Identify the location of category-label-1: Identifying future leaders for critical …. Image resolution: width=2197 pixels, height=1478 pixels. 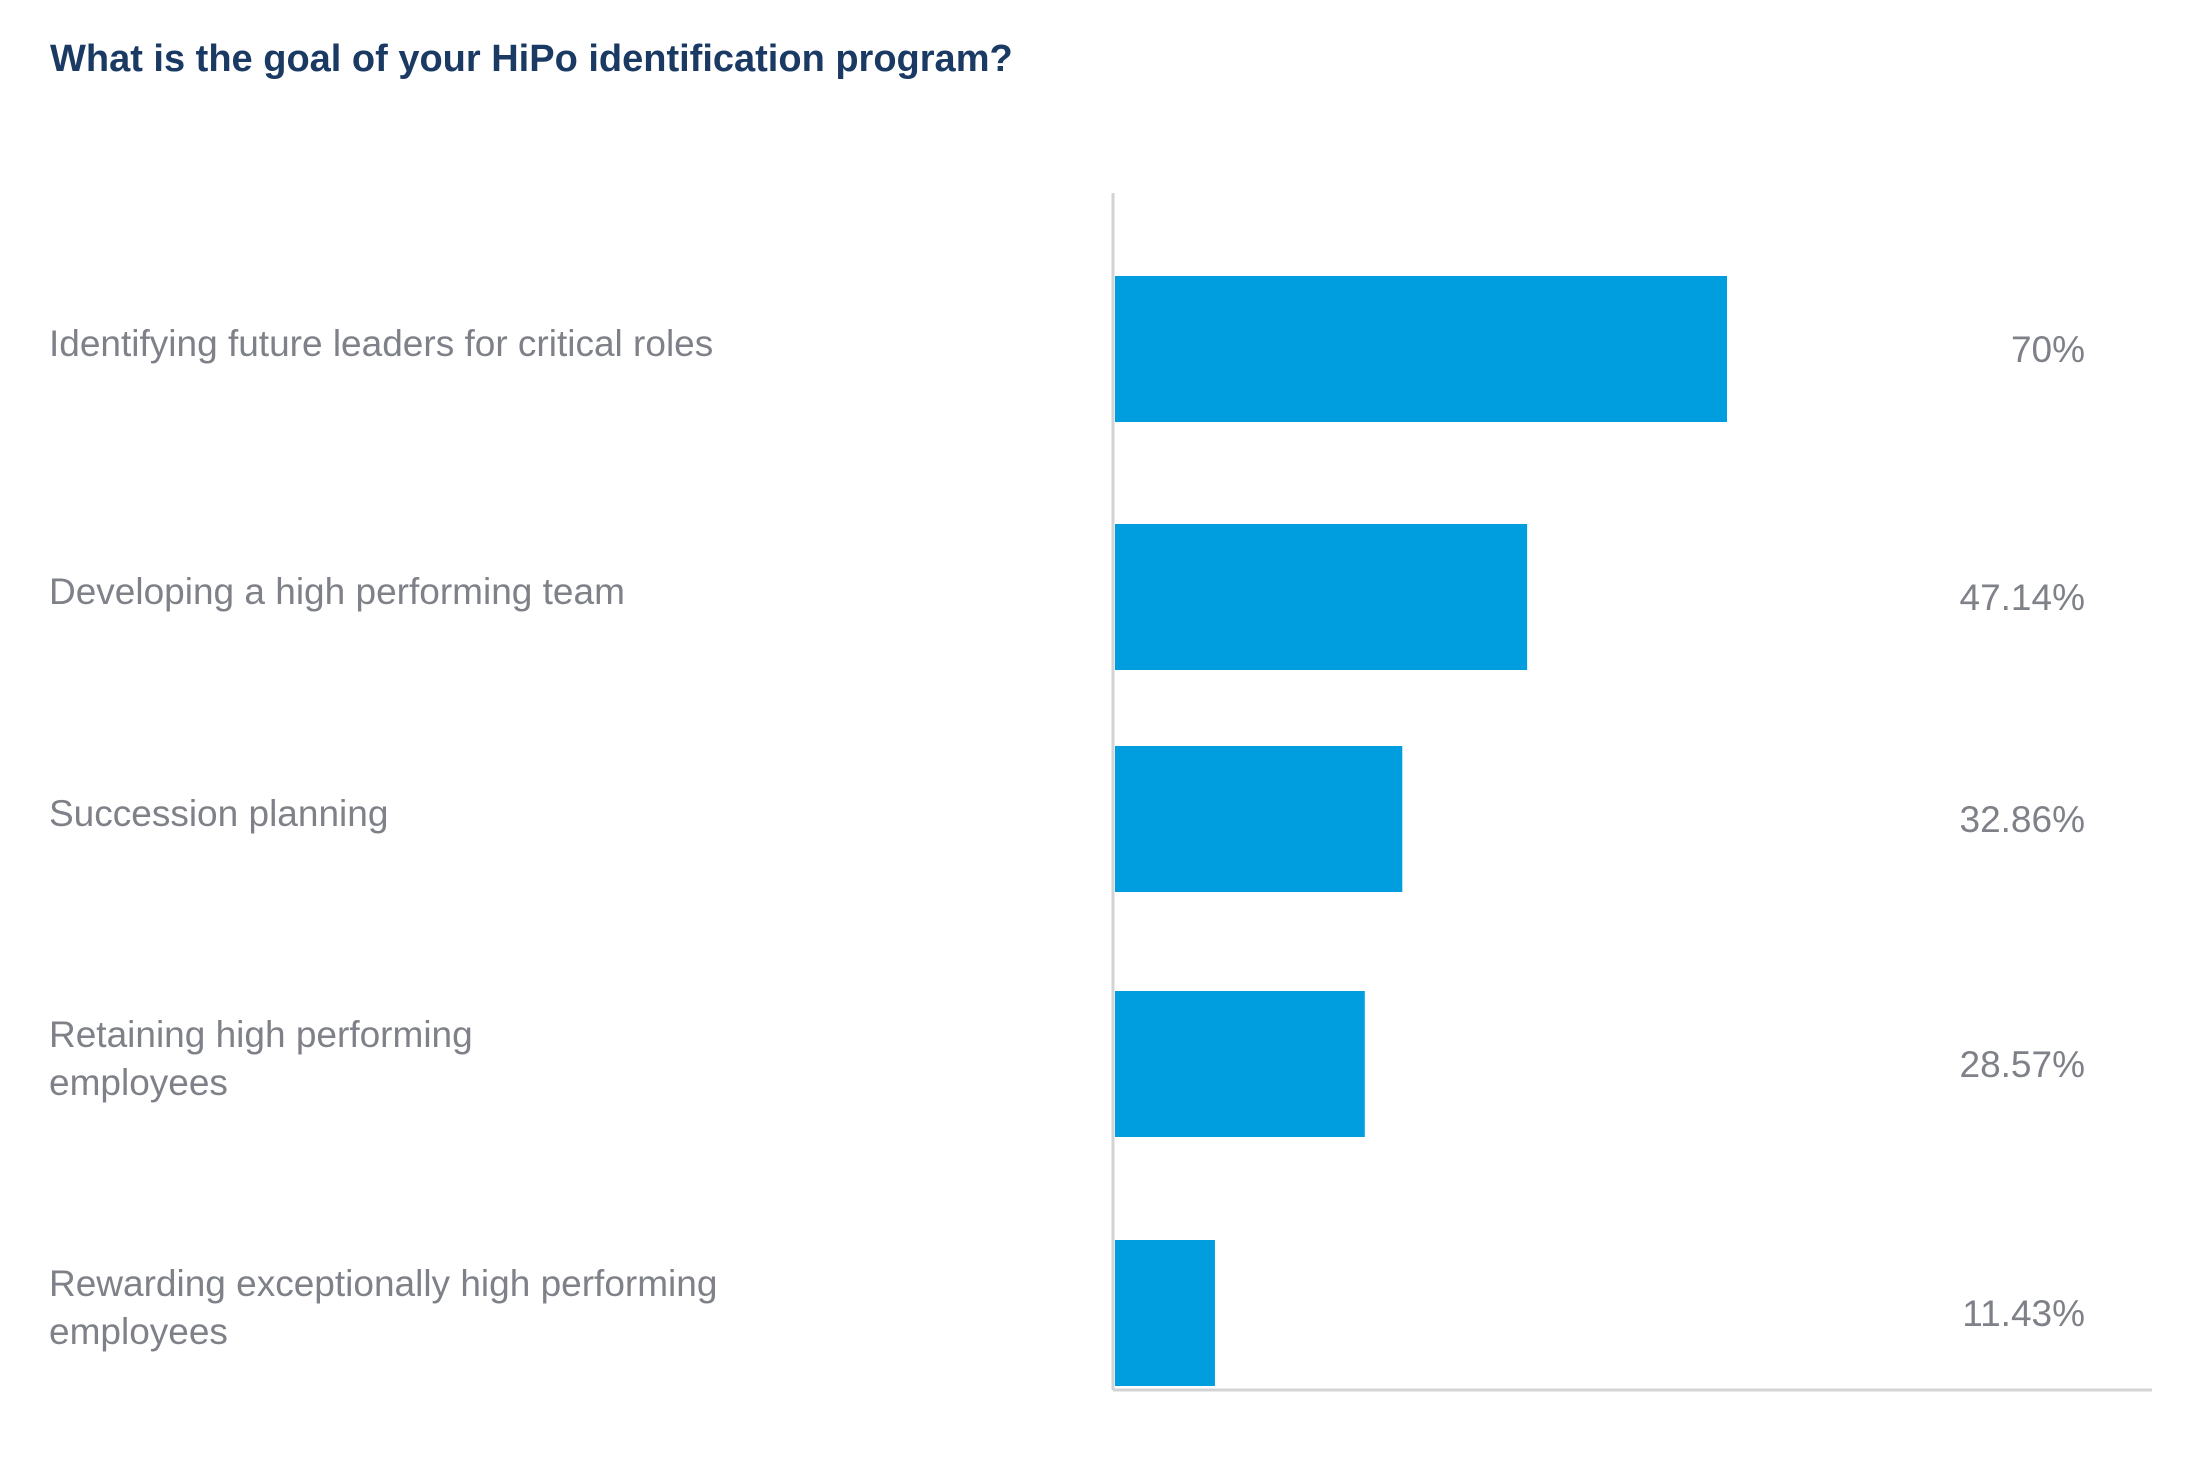
(381, 343).